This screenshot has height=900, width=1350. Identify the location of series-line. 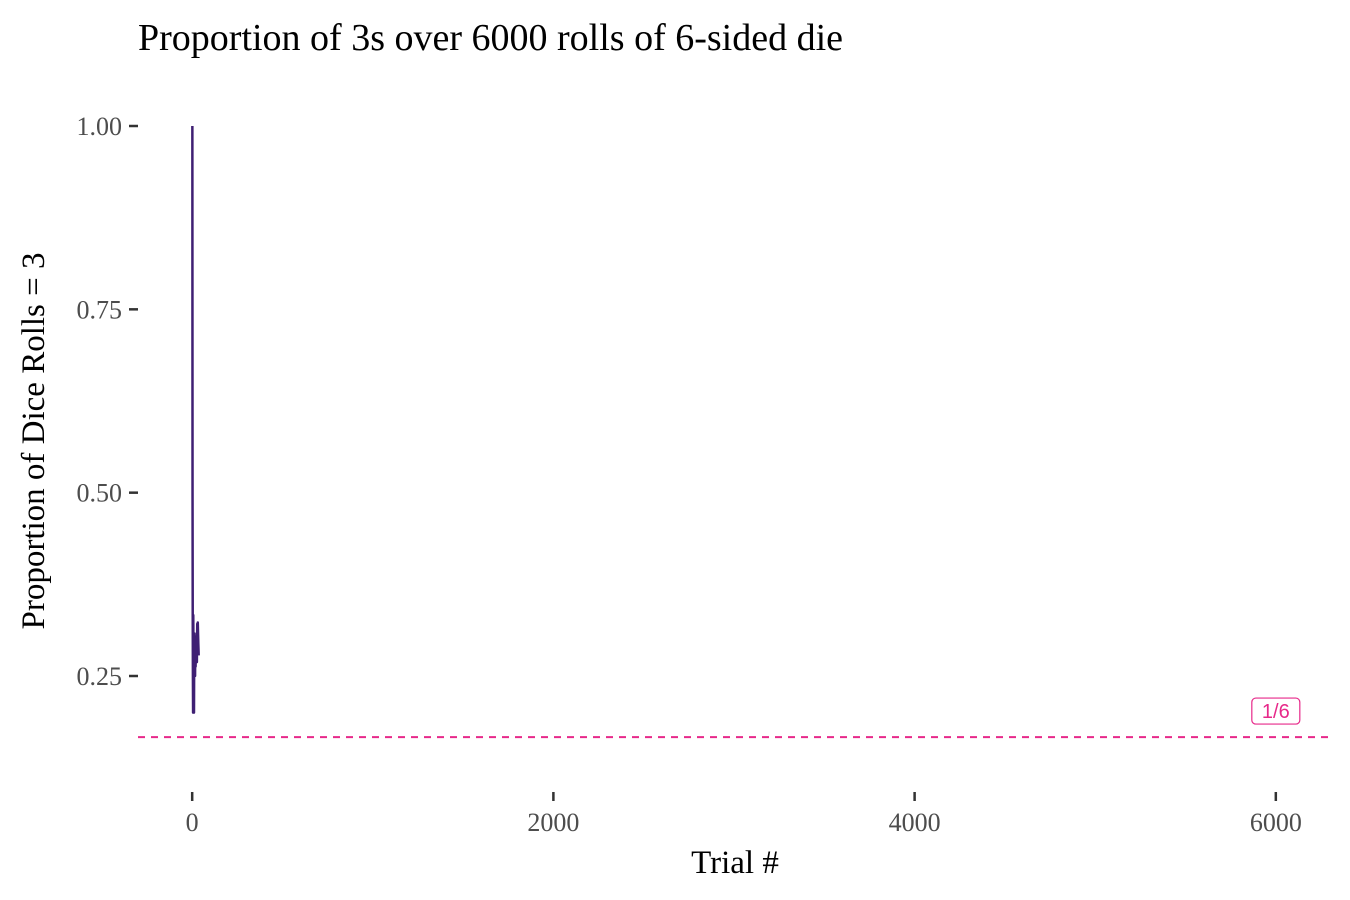
(195, 419).